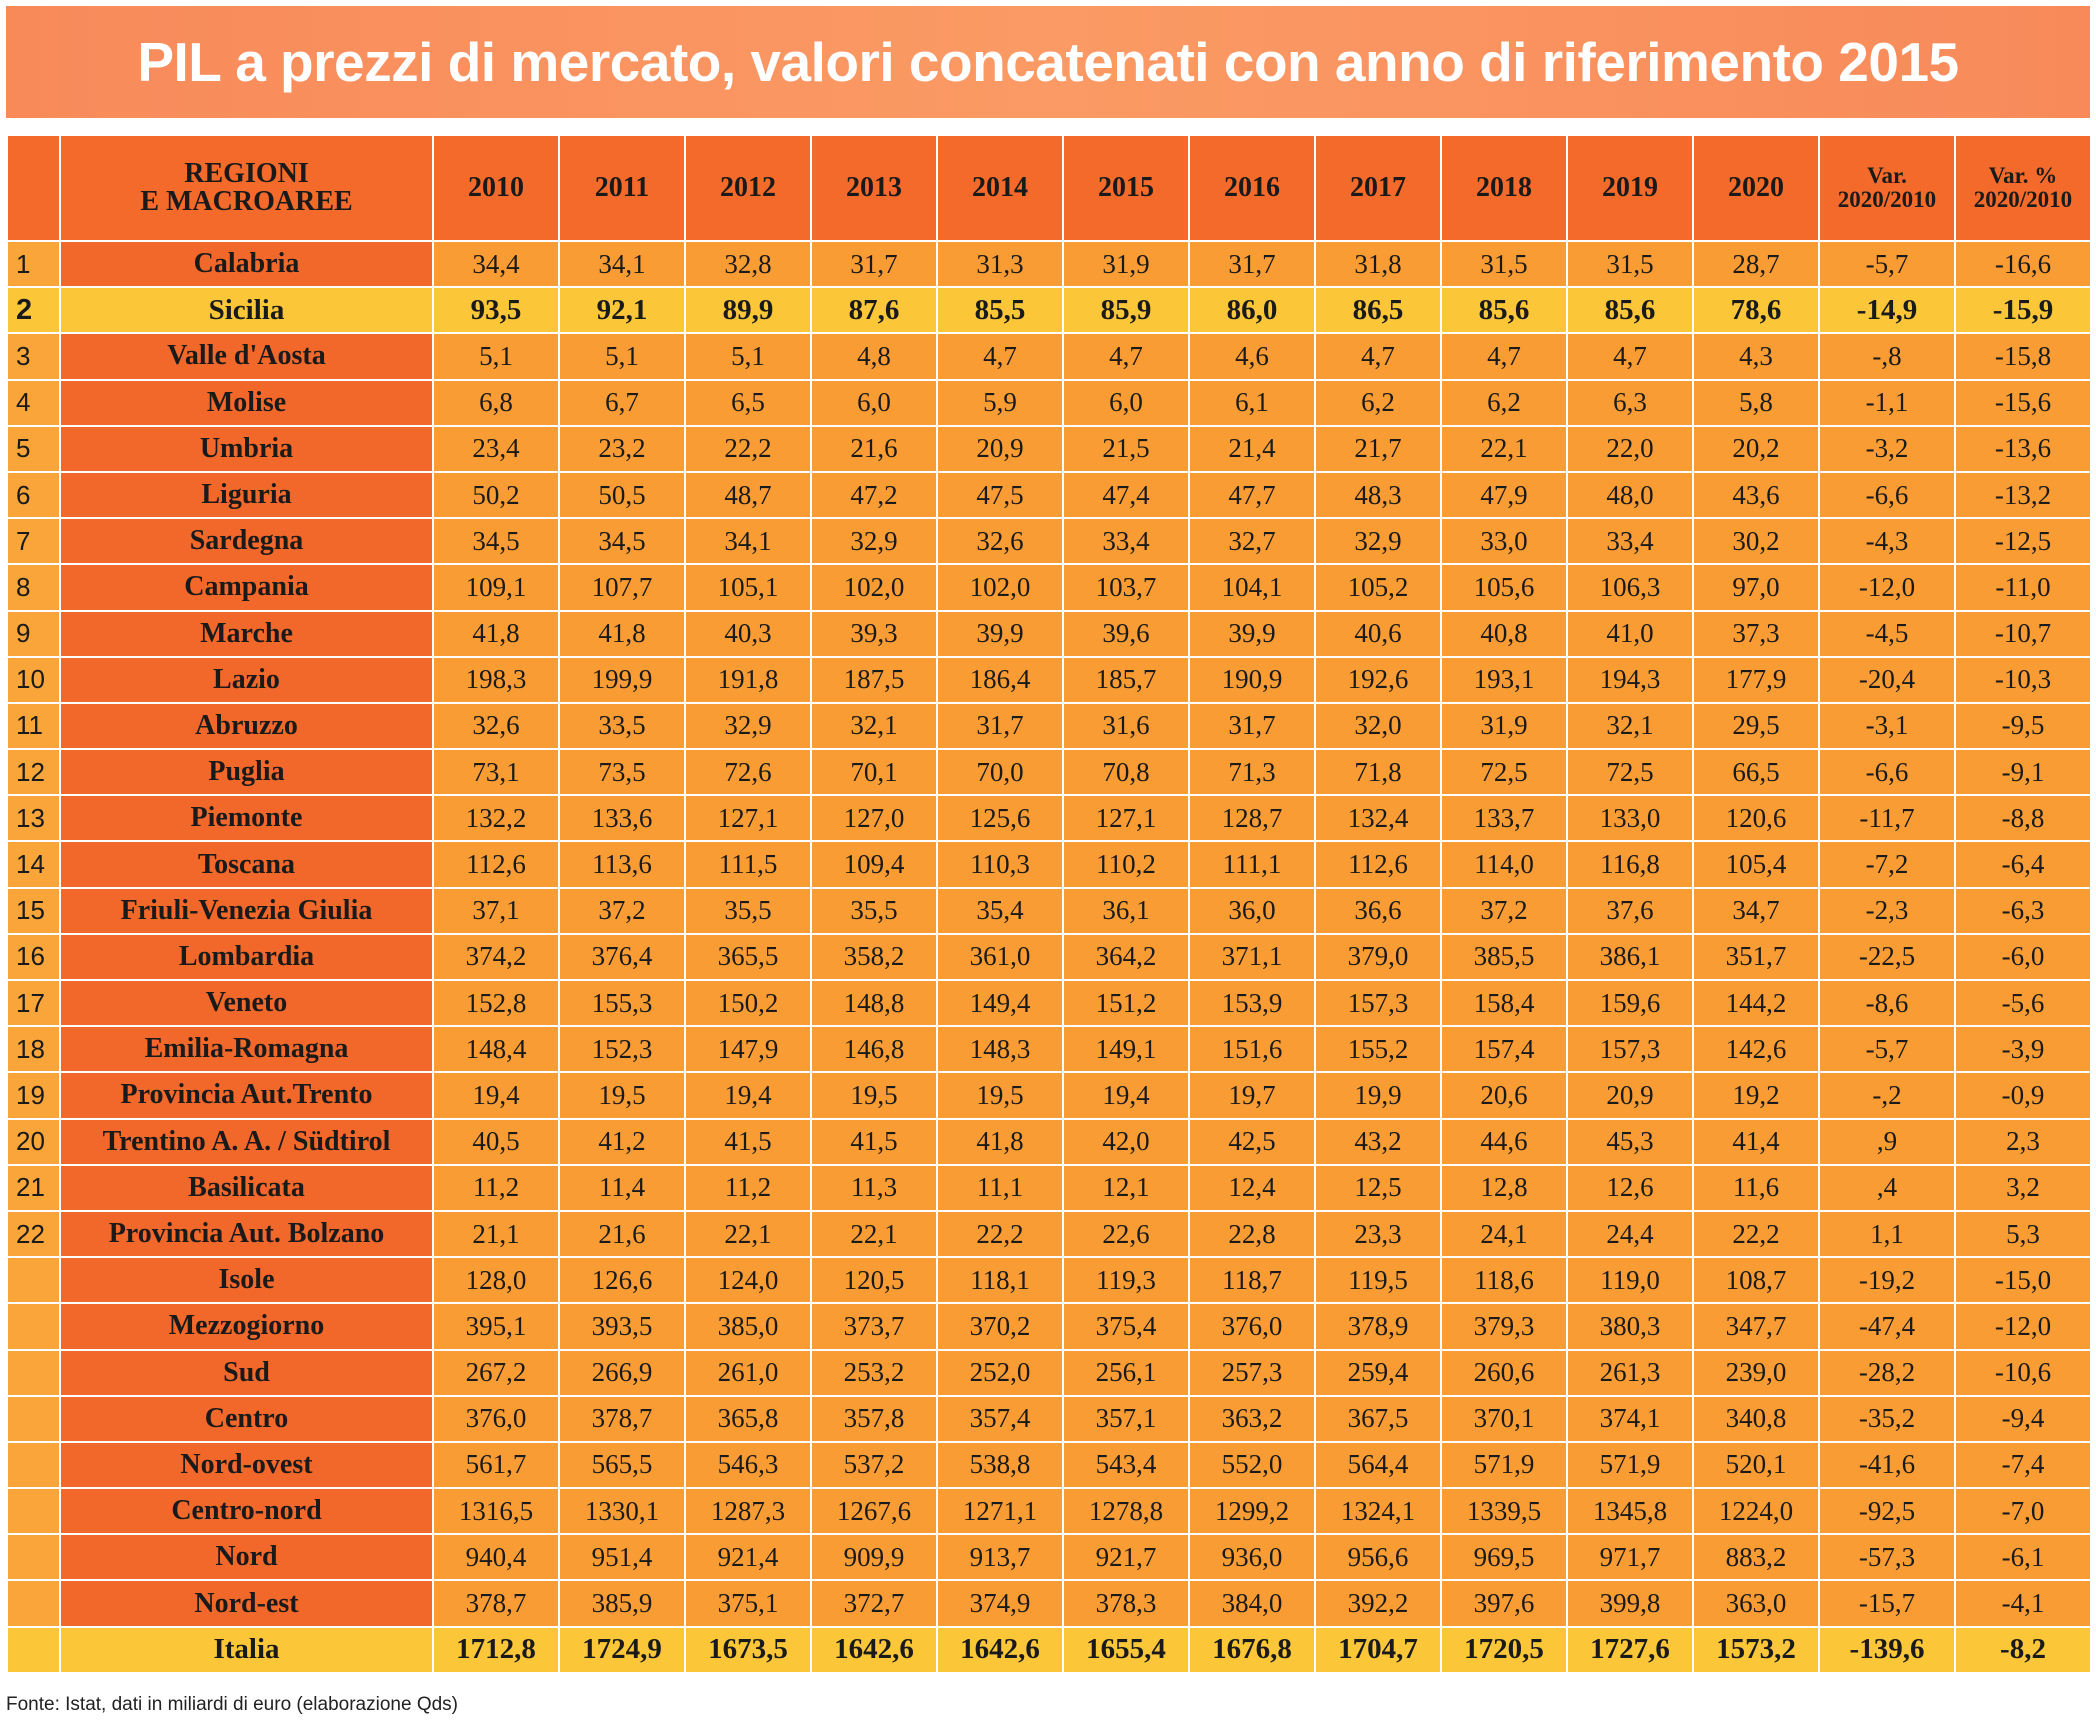 The image size is (2096, 1726). What do you see at coordinates (622, 1372) in the screenshot?
I see `value-cell: 266,9` at bounding box center [622, 1372].